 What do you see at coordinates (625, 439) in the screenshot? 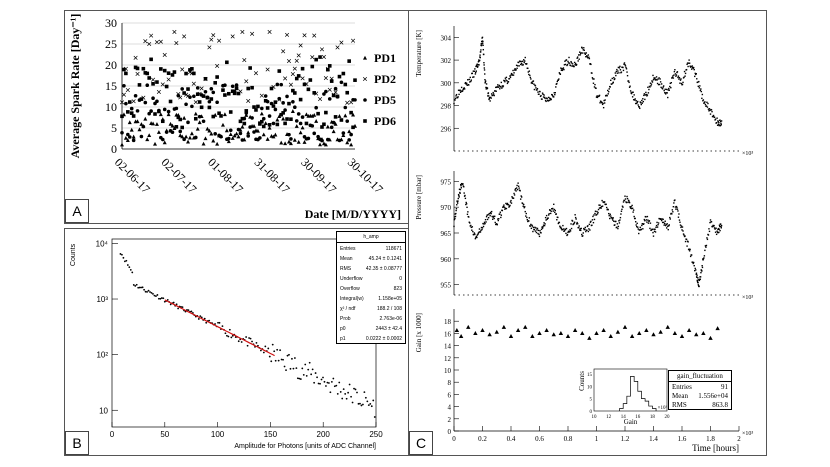
I see `time-x-tick-label: 1.2` at bounding box center [625, 439].